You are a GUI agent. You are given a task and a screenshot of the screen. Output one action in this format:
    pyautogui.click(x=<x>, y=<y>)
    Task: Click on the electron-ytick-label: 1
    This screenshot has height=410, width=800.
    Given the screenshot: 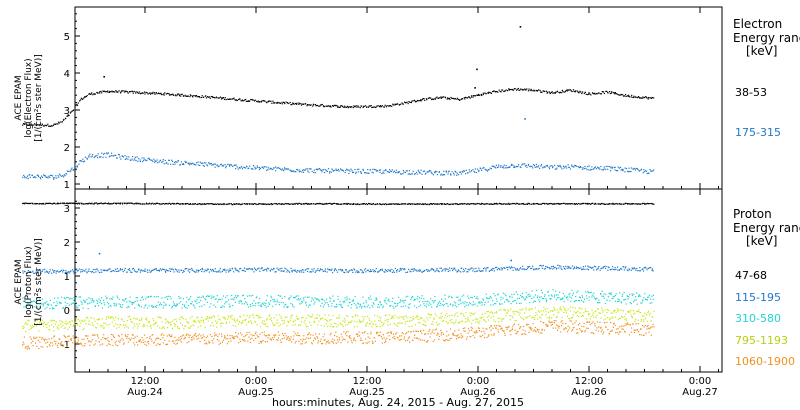 What is the action you would take?
    pyautogui.click(x=67, y=185)
    